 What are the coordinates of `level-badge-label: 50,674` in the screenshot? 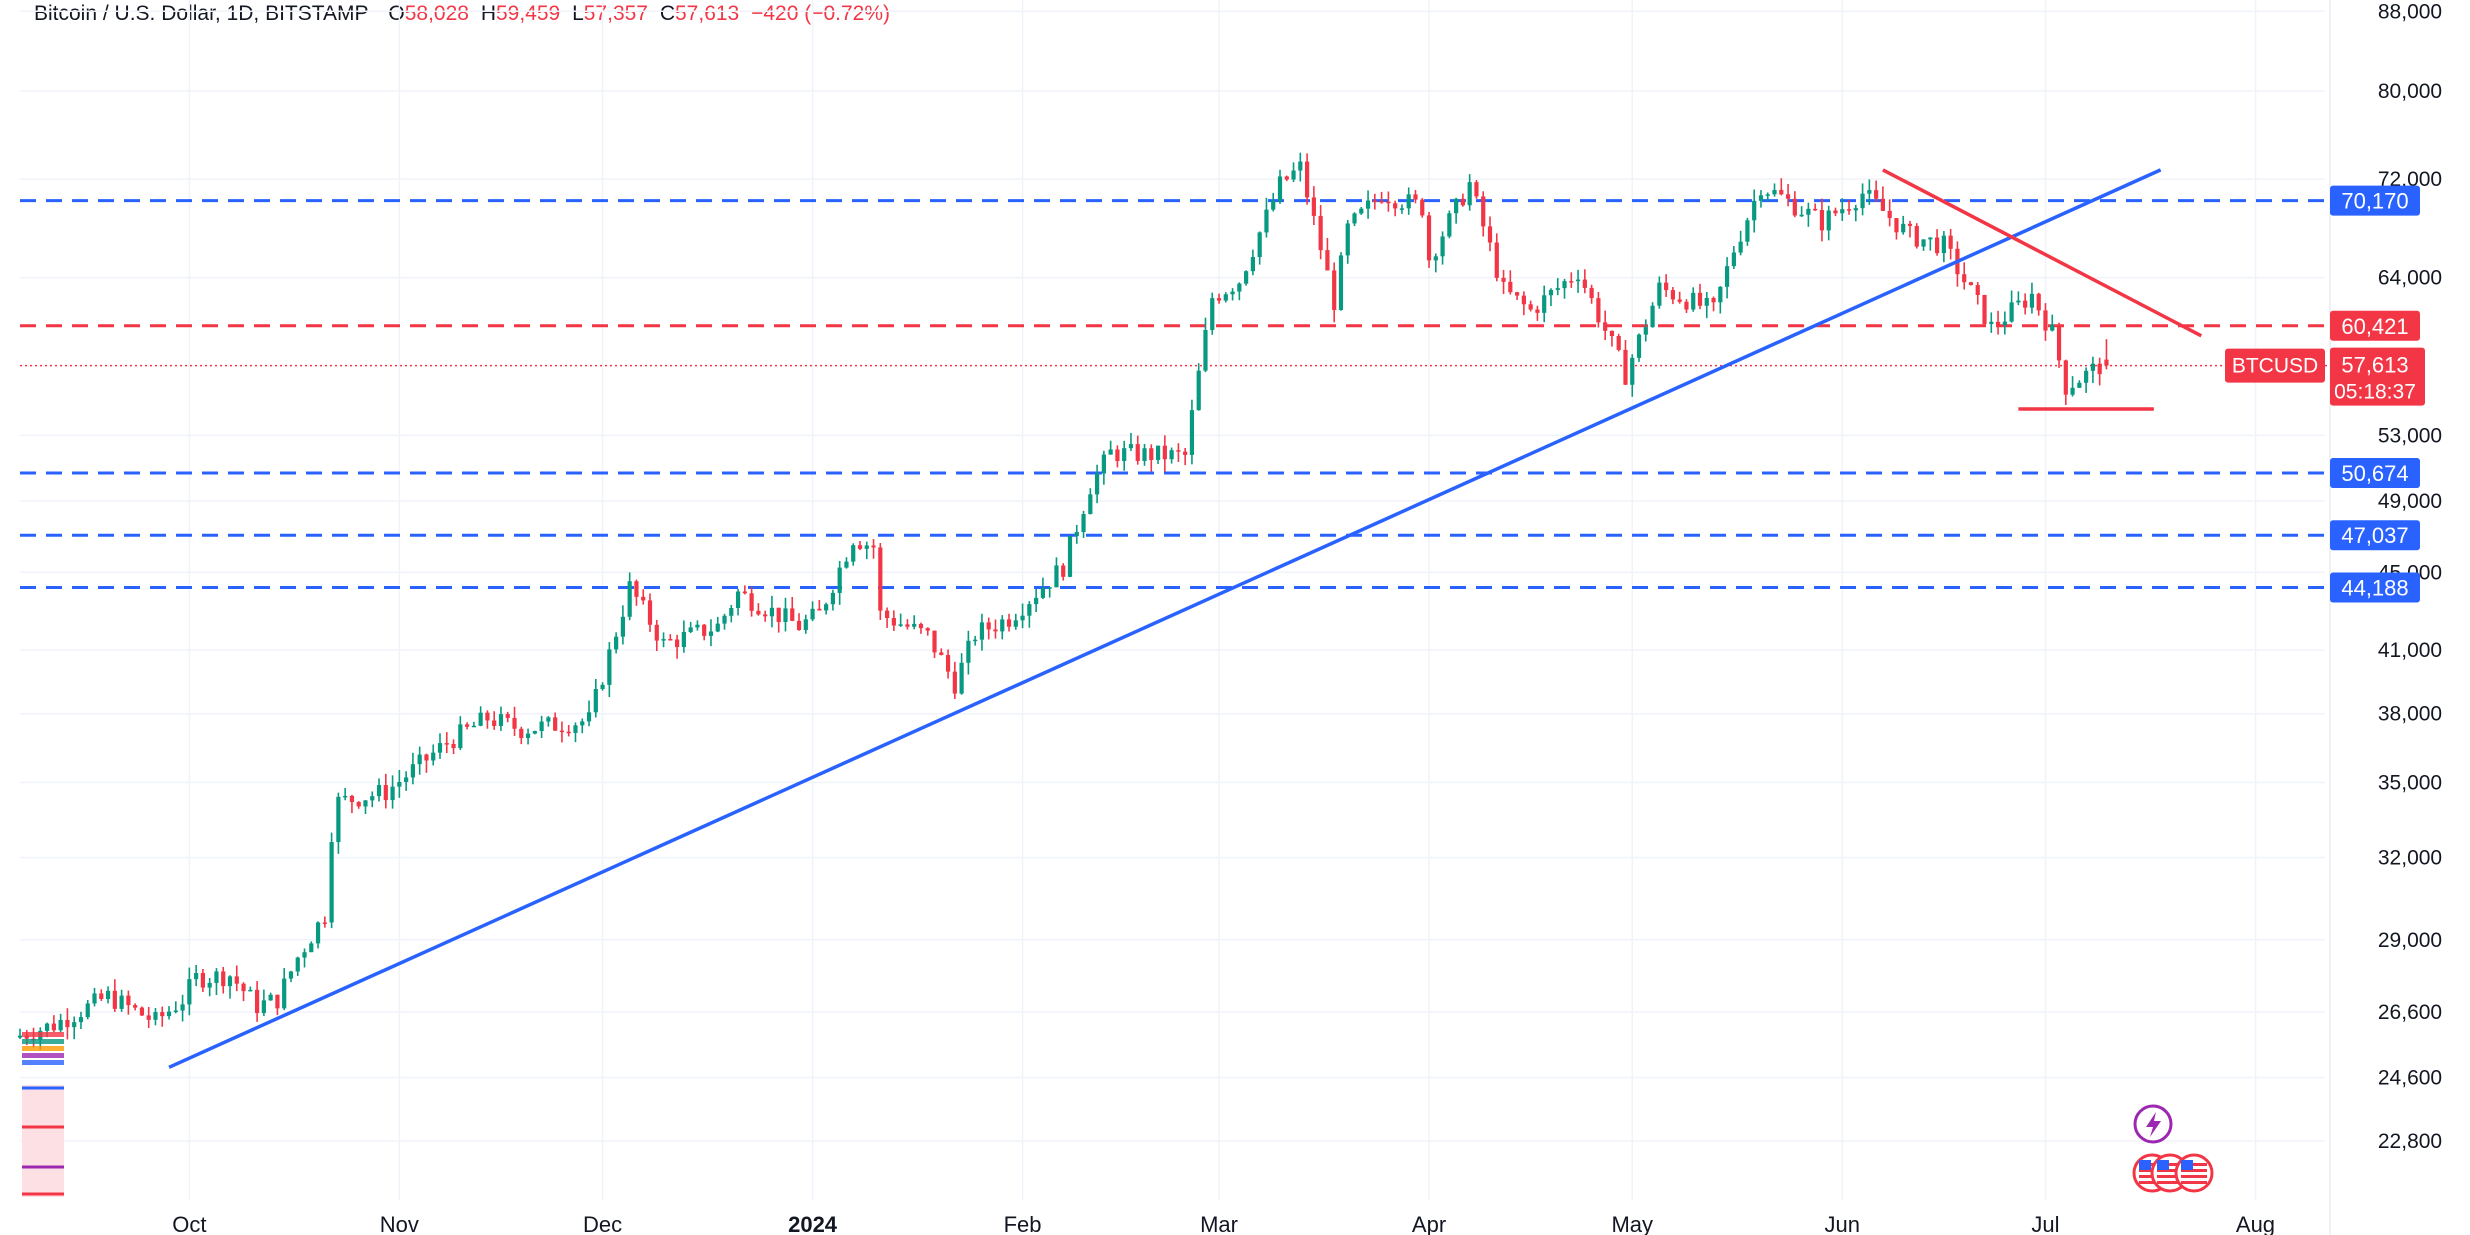 It's located at (2374, 473).